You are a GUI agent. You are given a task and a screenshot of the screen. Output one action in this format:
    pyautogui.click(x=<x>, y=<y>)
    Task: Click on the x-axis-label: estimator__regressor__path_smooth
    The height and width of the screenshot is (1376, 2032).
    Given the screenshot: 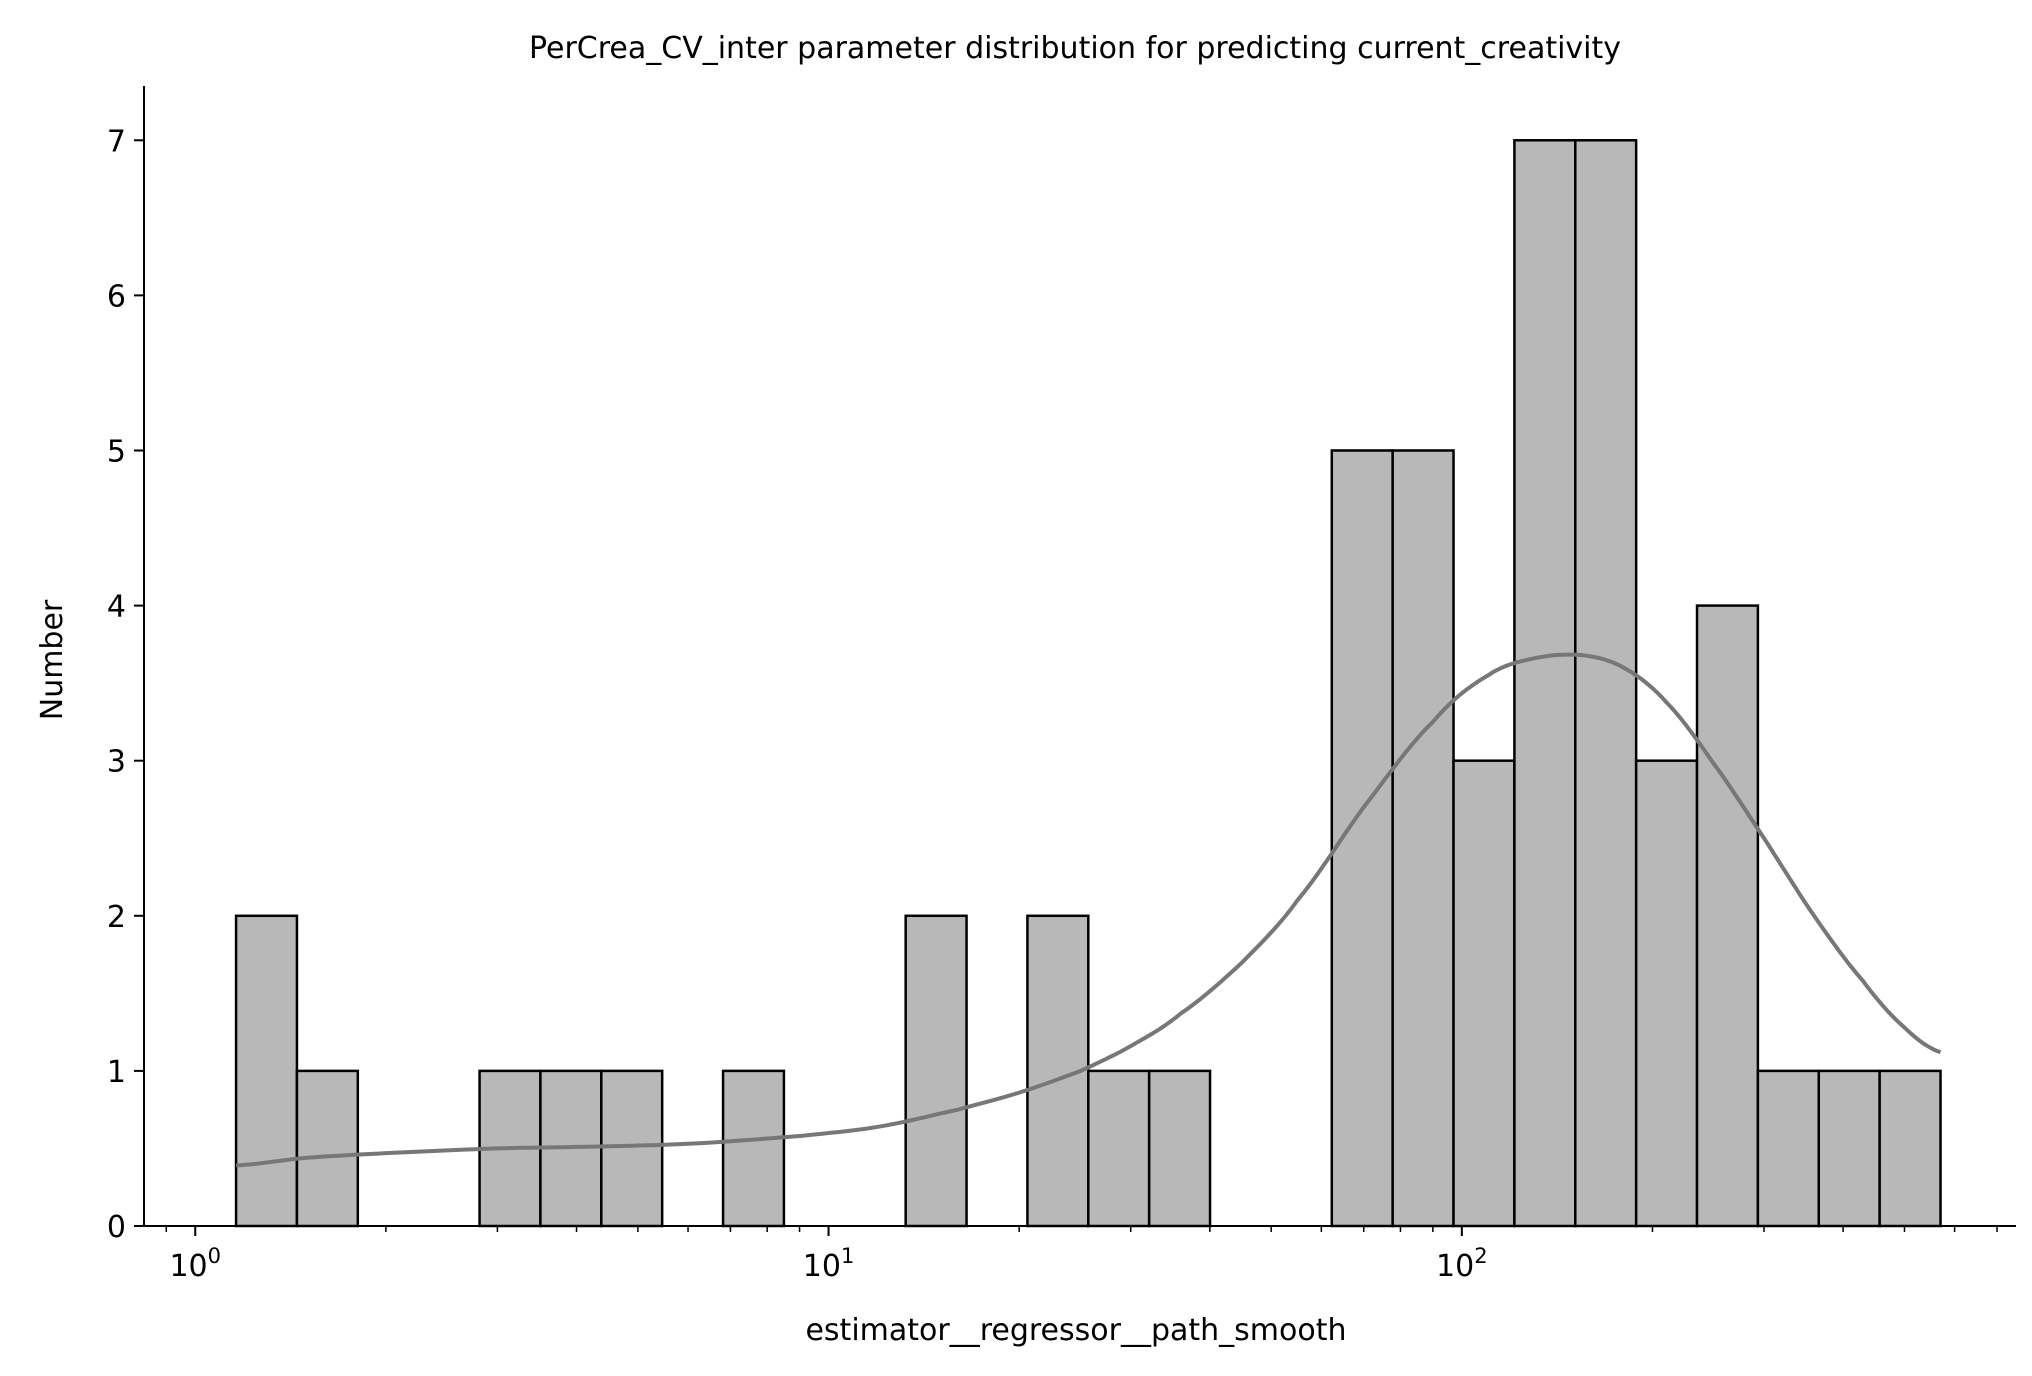 What is the action you would take?
    pyautogui.click(x=1075, y=1330)
    